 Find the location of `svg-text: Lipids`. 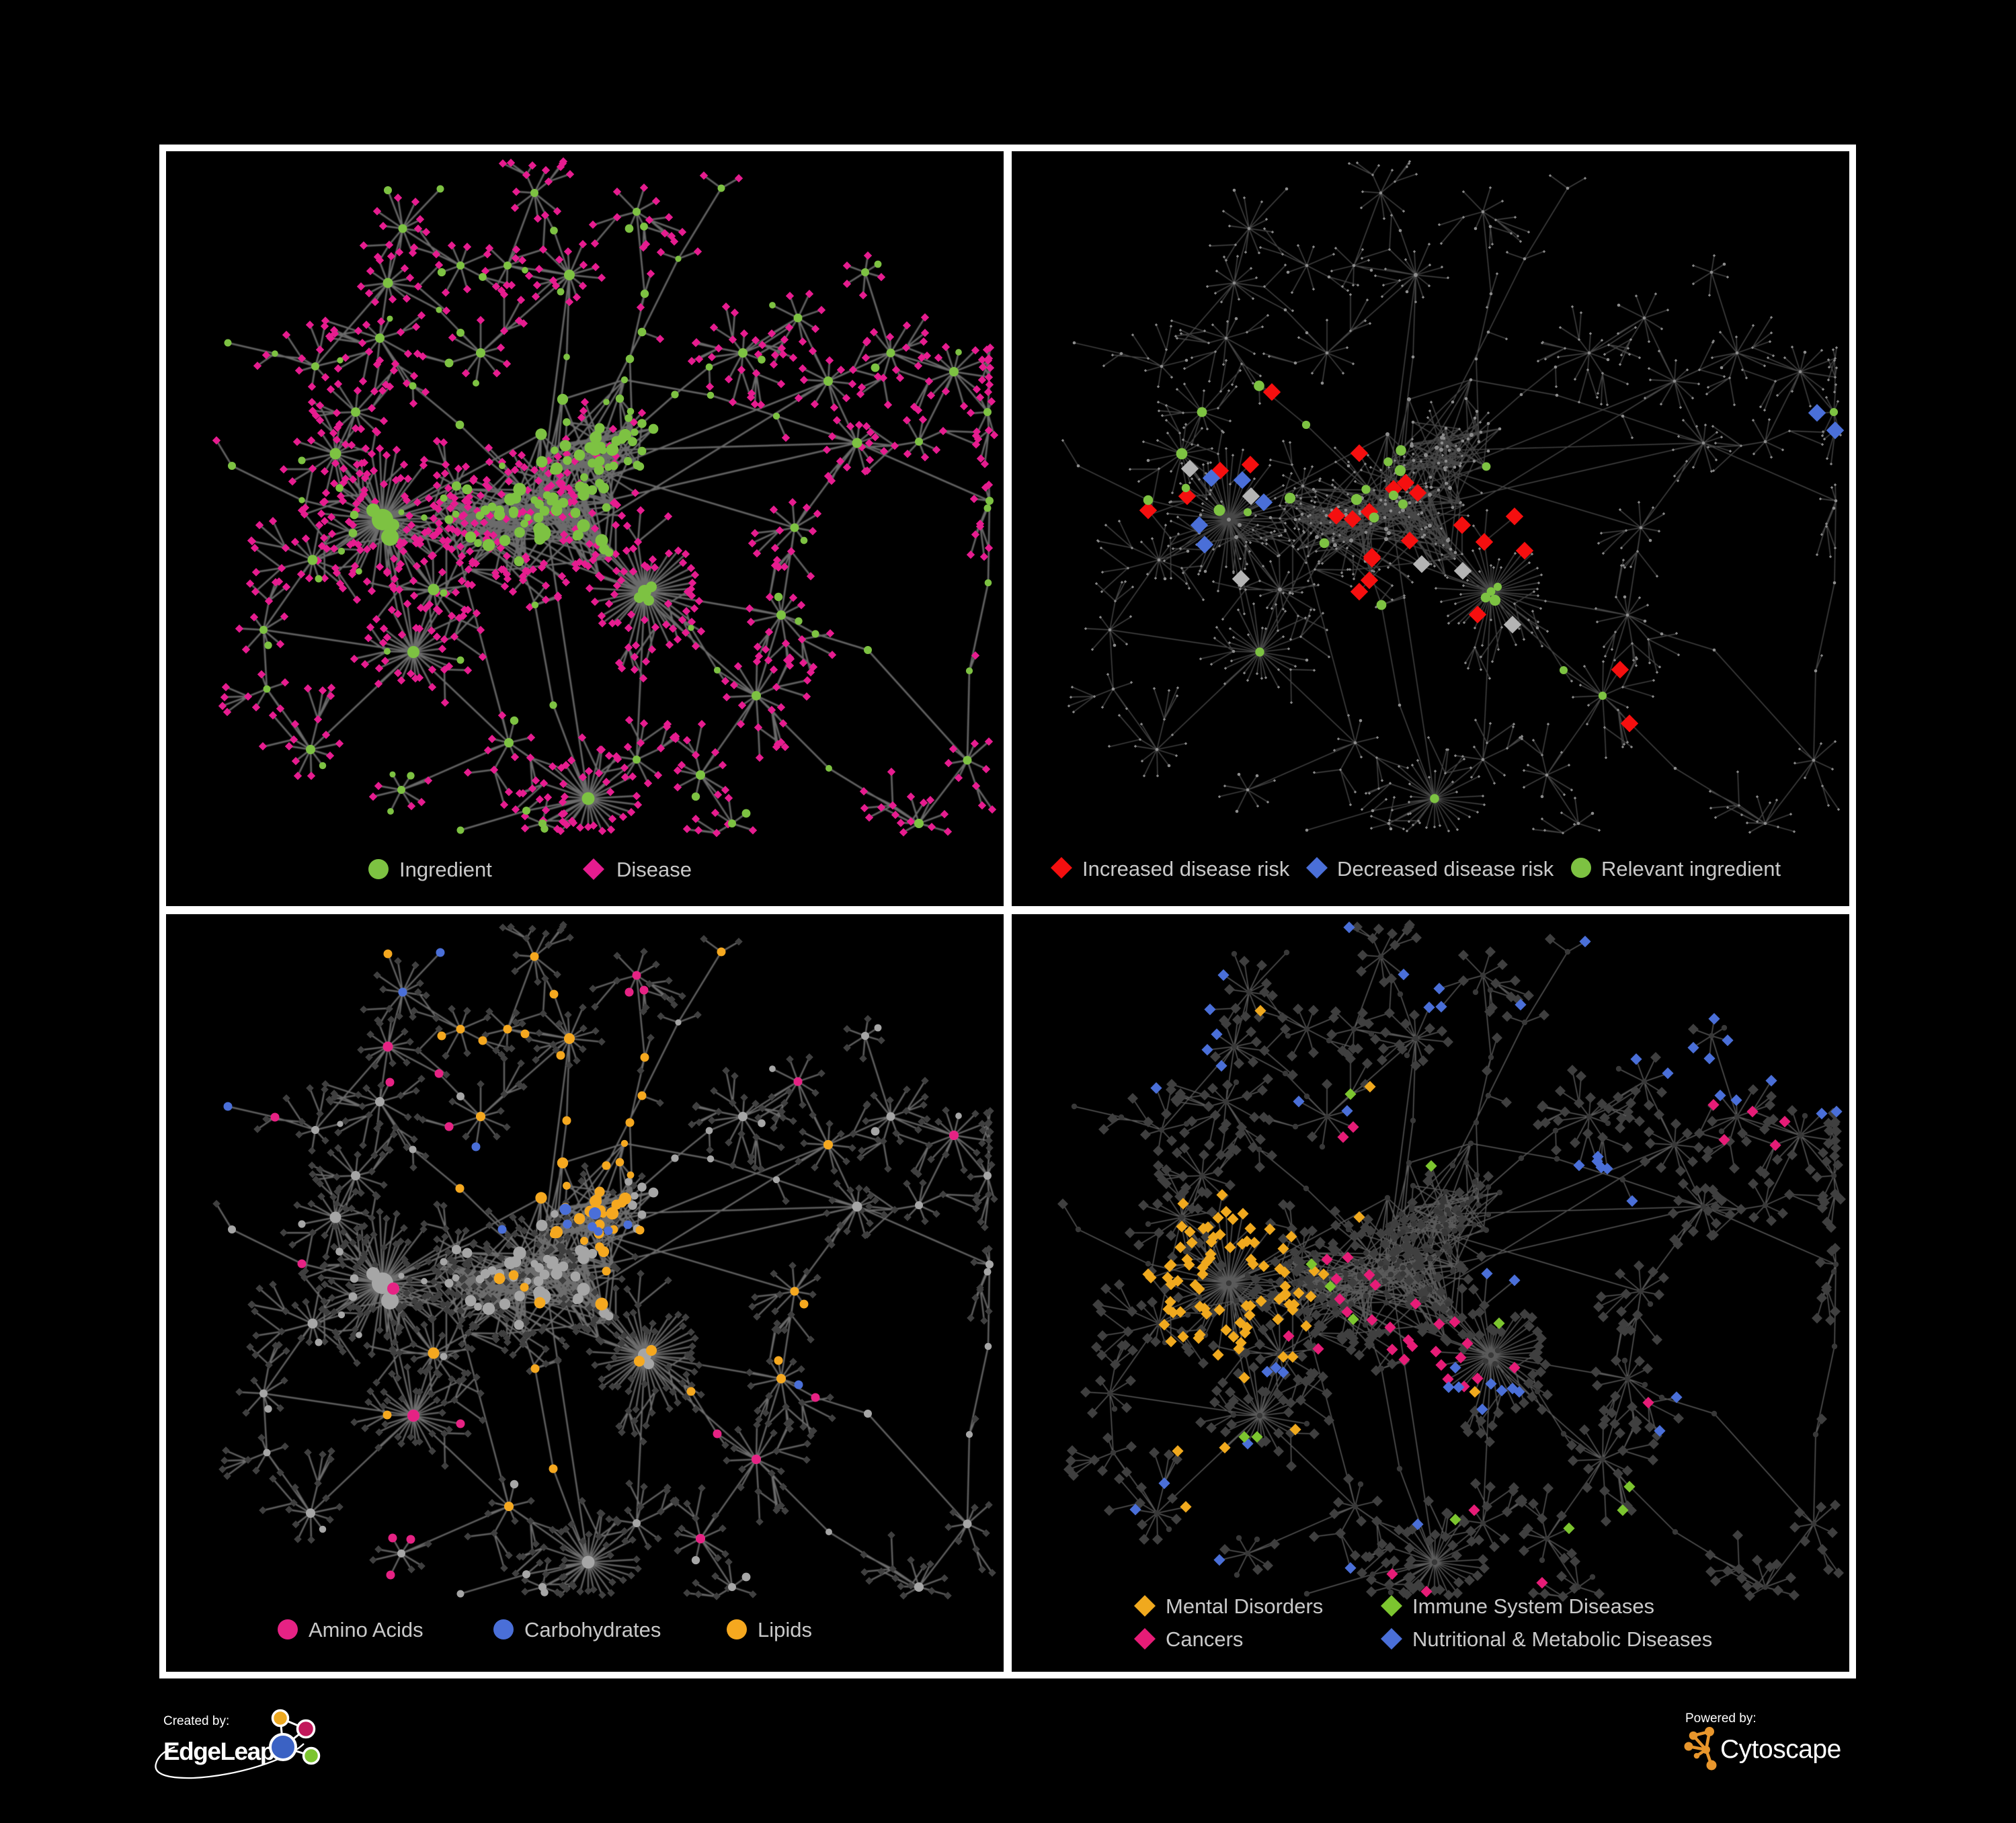

svg-text: Lipids is located at coordinates (785, 1630).